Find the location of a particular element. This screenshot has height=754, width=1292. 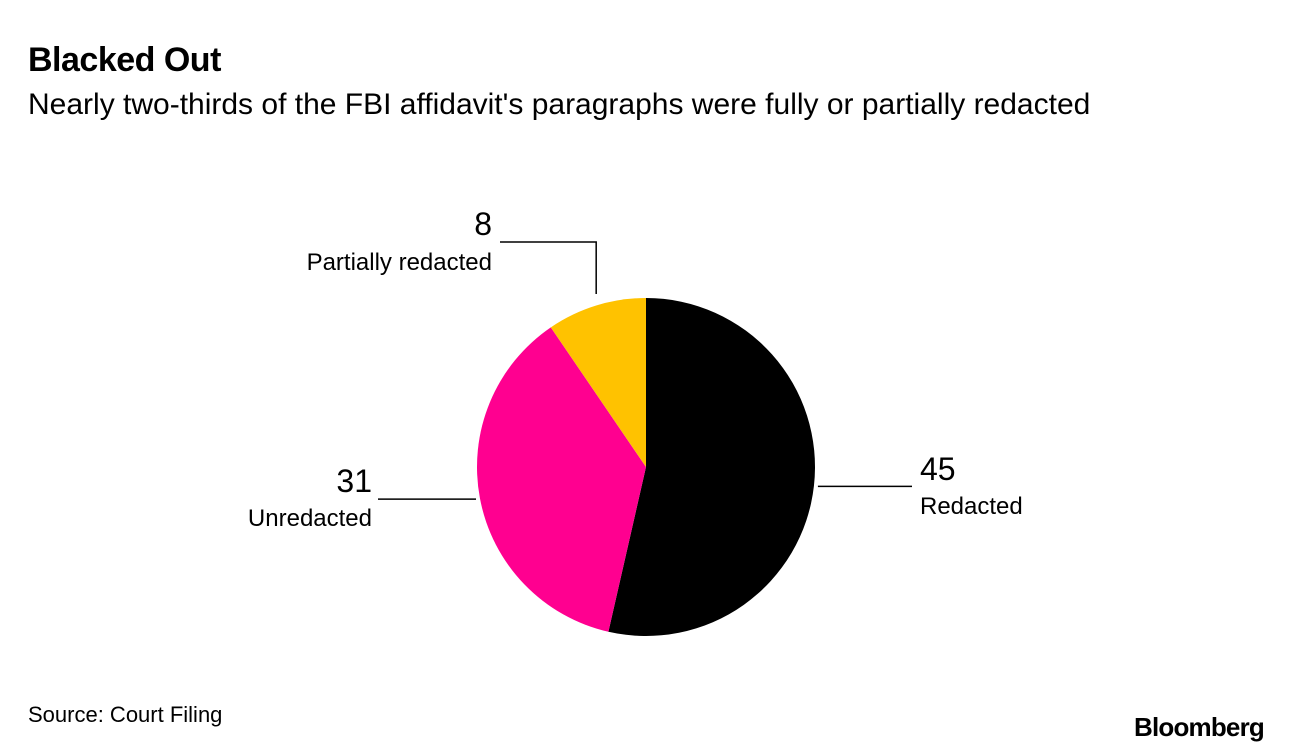

pie-slice-redacted is located at coordinates (711, 467).